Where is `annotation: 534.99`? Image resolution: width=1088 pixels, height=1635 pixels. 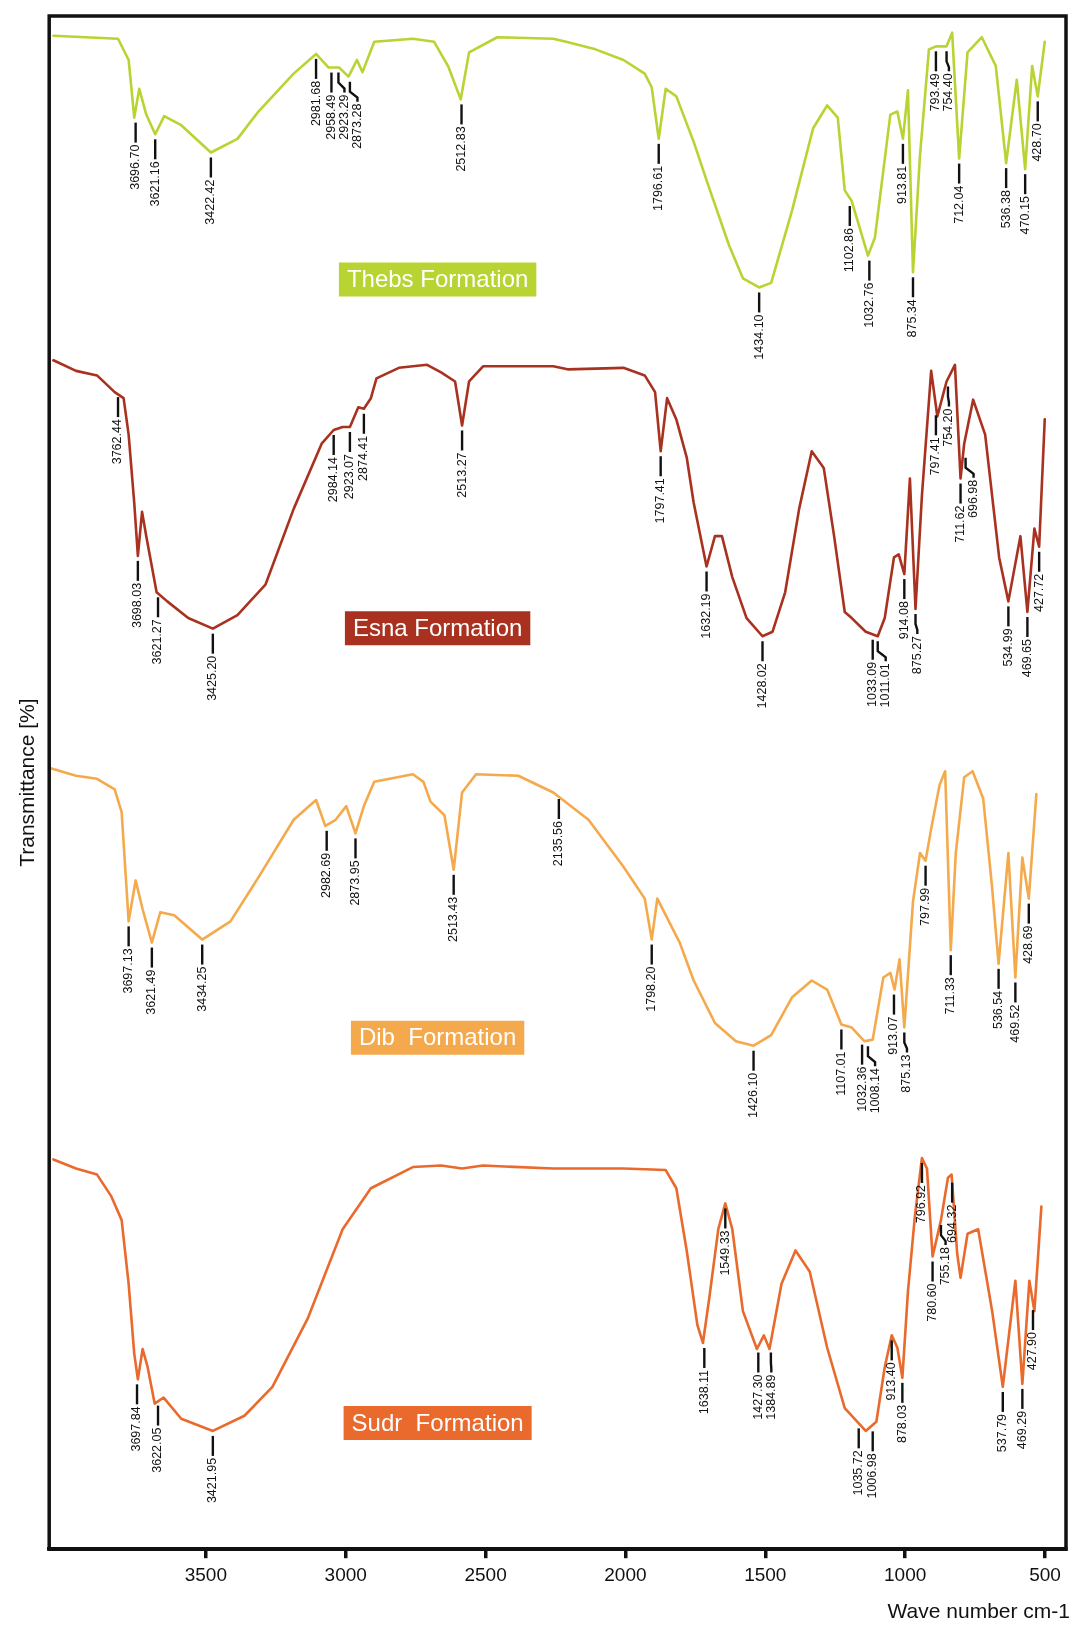
annotation: 534.99 is located at coordinates (1007, 647).